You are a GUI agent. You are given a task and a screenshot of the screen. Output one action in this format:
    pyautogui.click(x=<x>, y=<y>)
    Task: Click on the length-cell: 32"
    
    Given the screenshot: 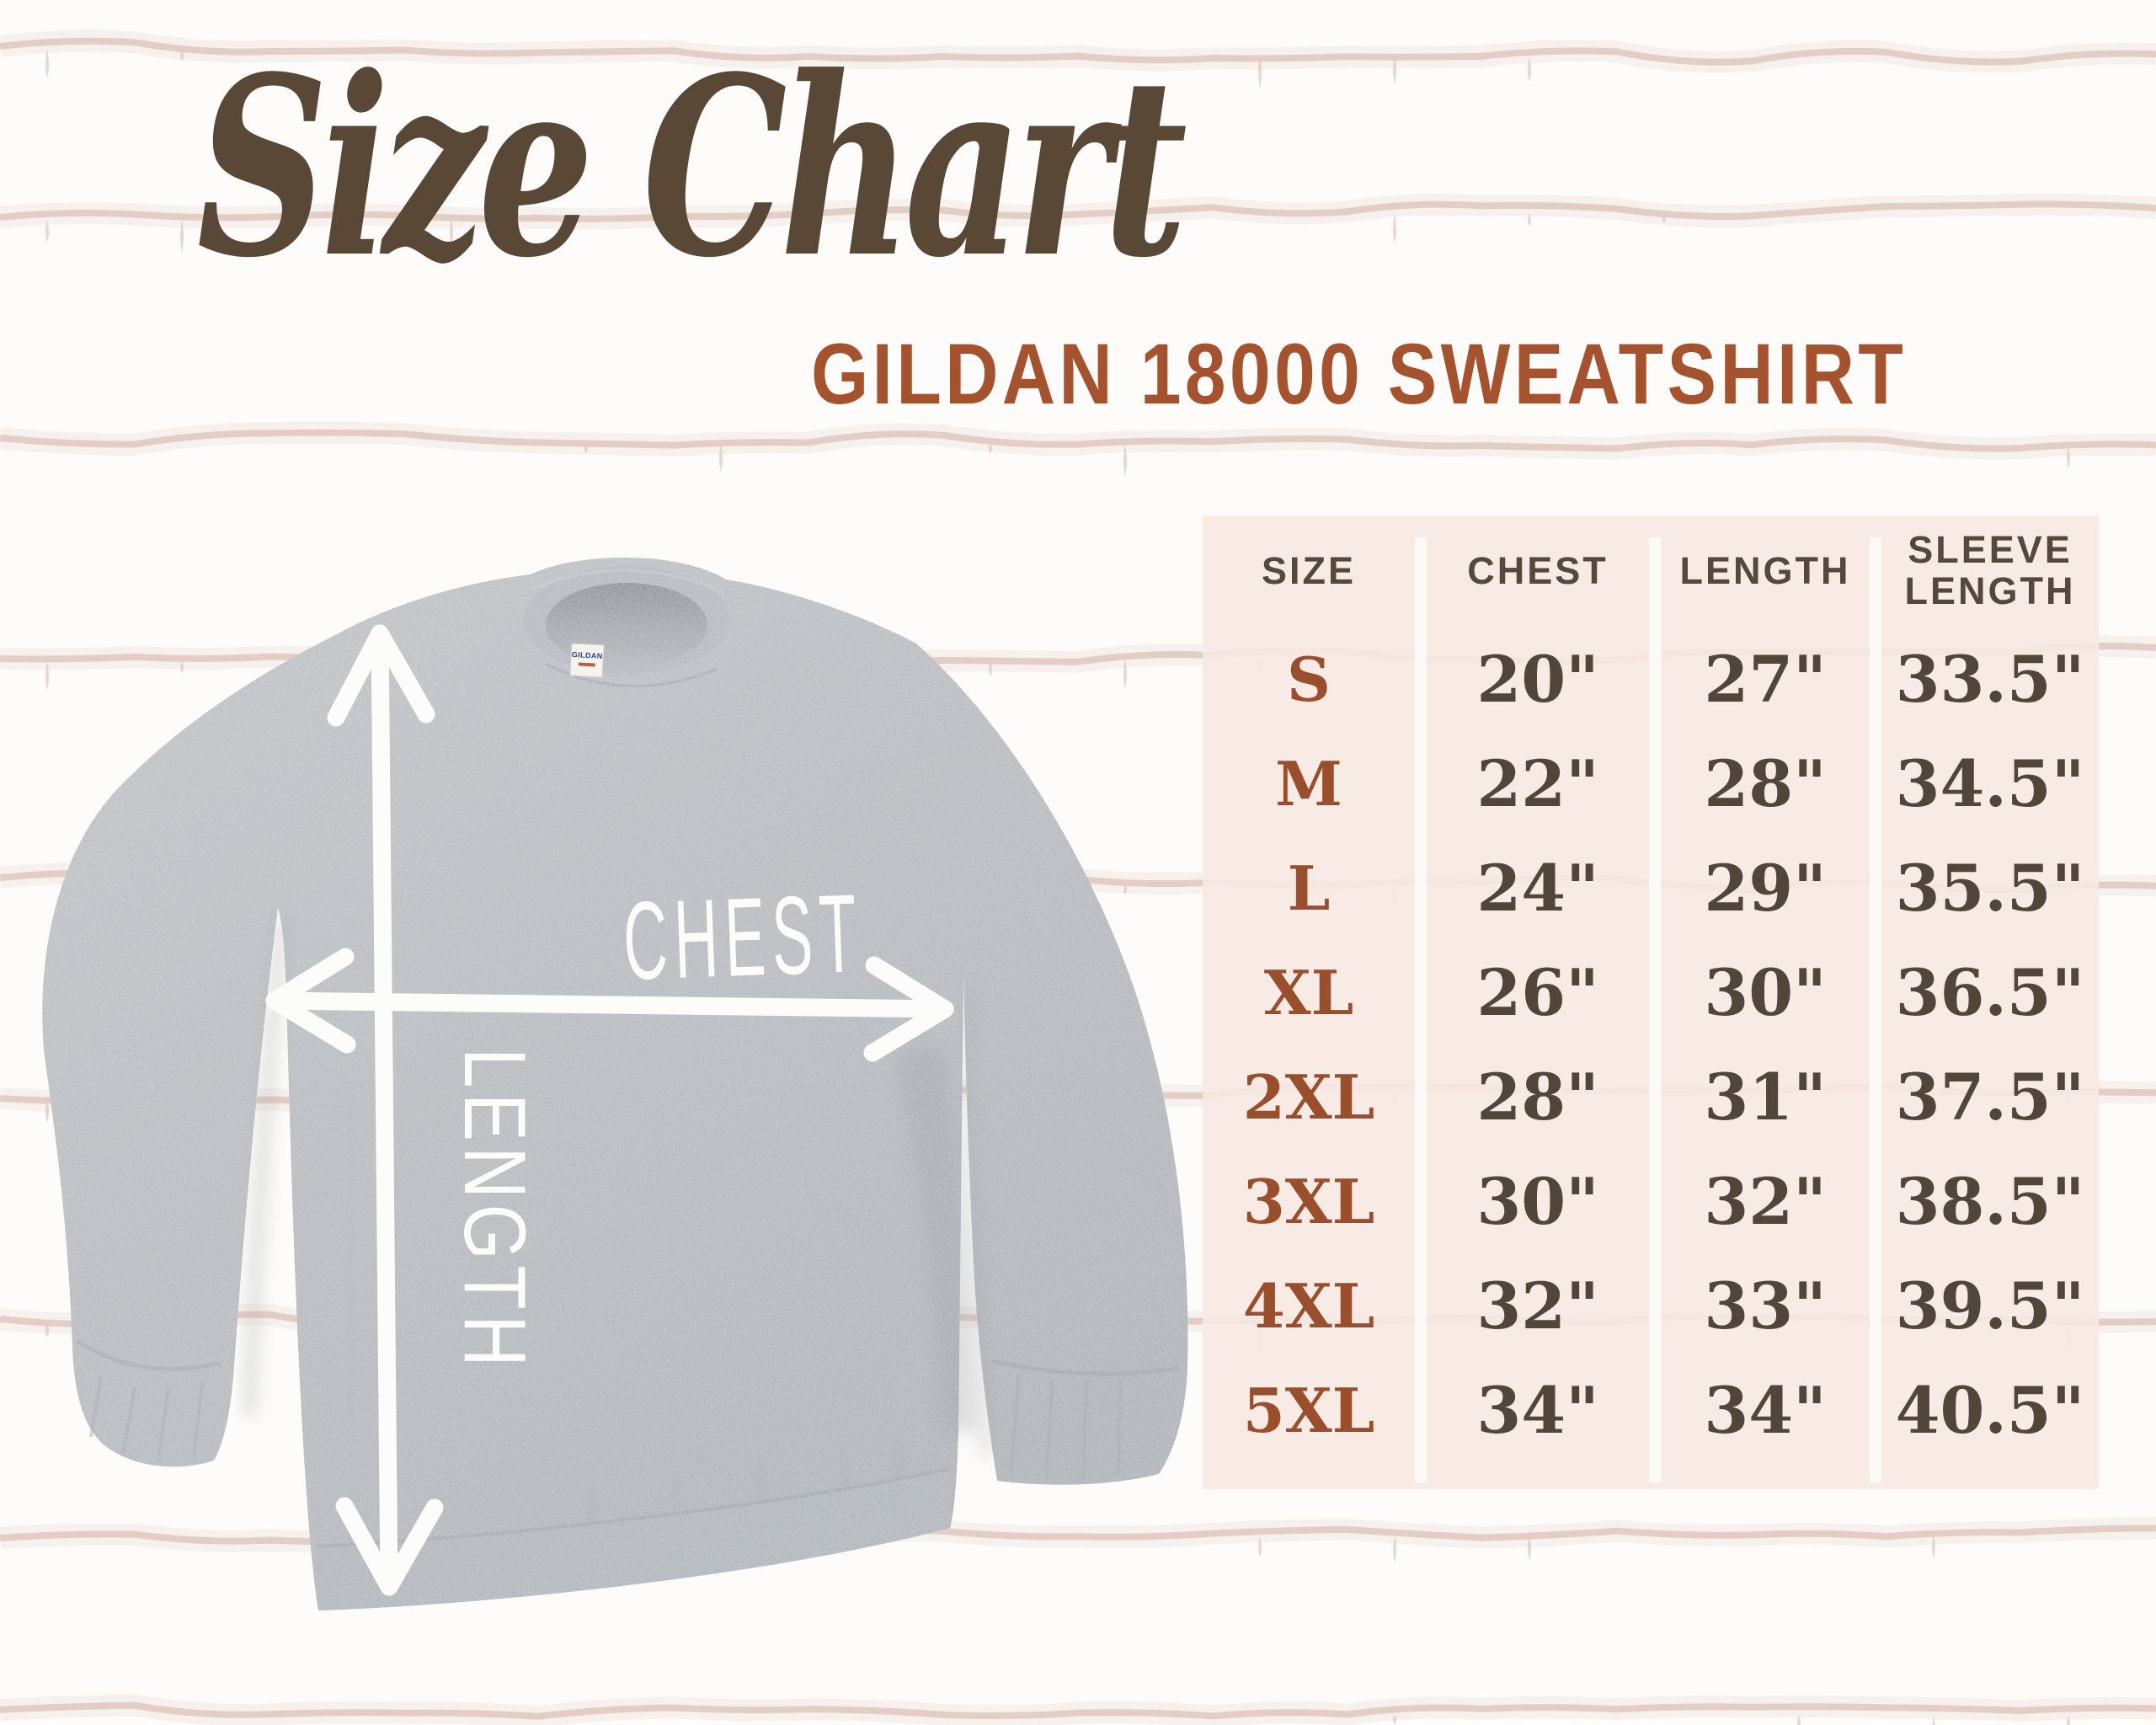 What is the action you would take?
    pyautogui.click(x=1765, y=1201)
    